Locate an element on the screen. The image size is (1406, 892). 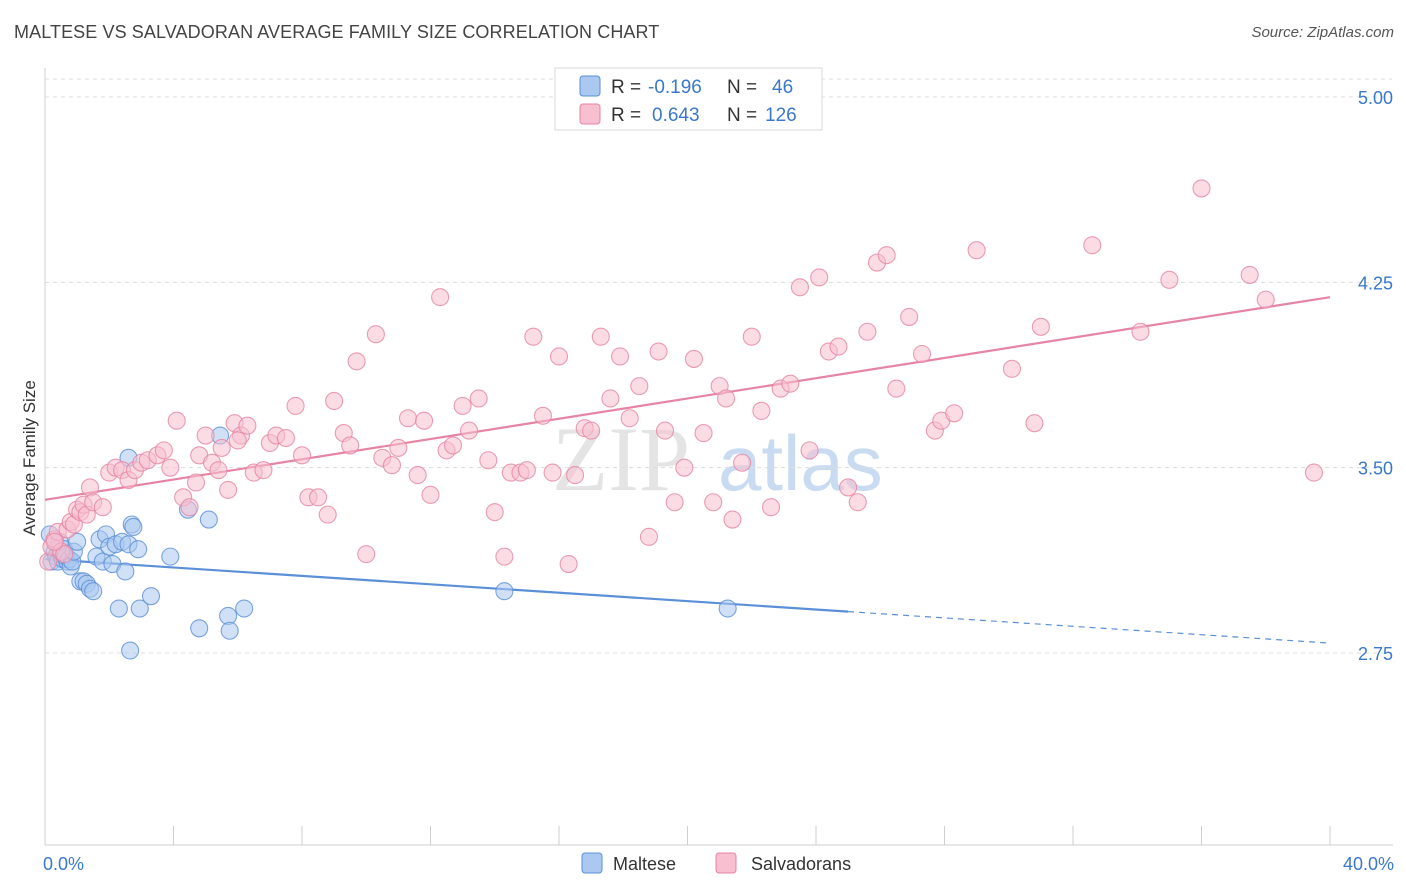
legend-r-label-maltese: R = is located at coordinates (626, 87).